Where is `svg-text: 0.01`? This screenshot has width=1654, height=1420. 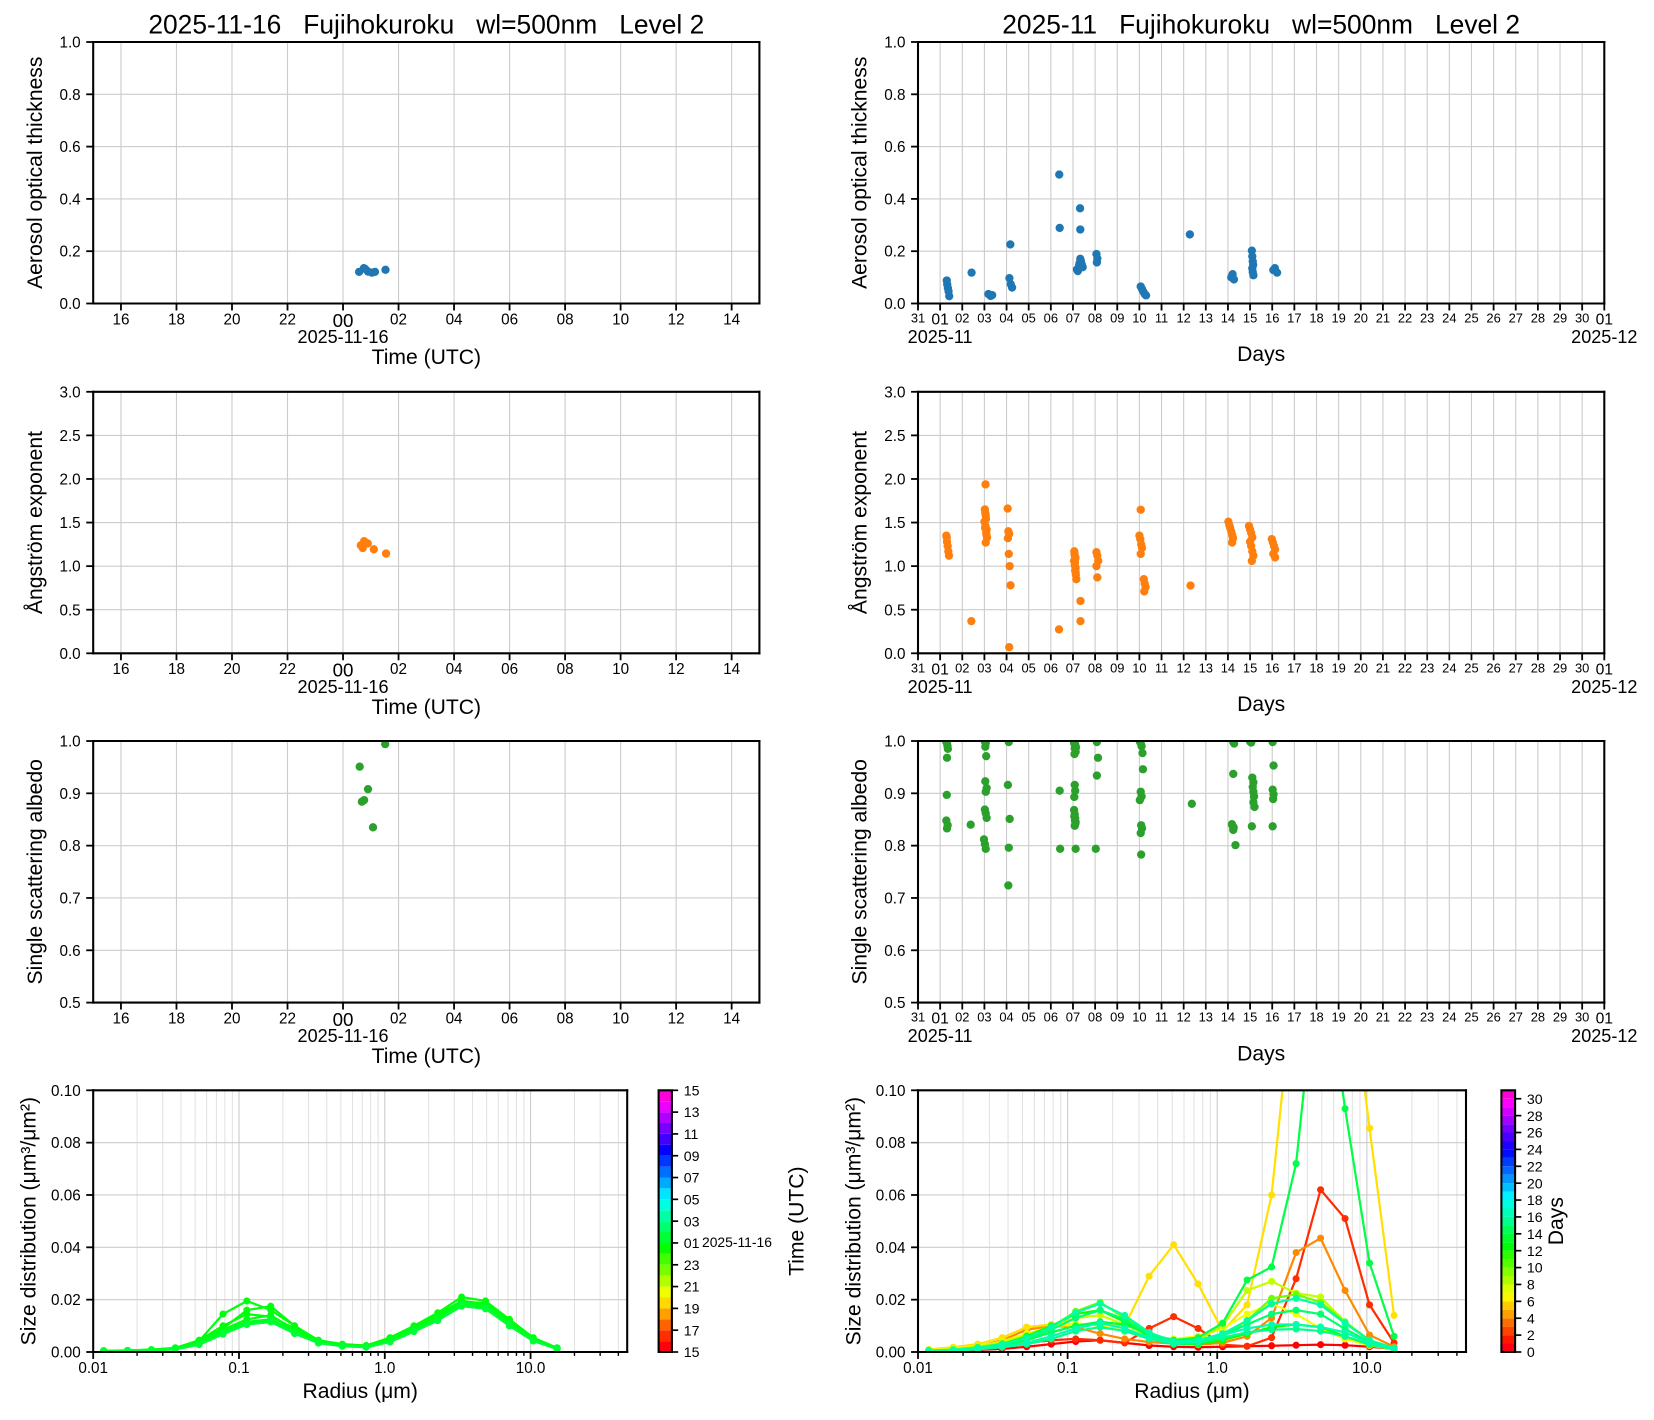
svg-text: 0.01 is located at coordinates (93, 1368).